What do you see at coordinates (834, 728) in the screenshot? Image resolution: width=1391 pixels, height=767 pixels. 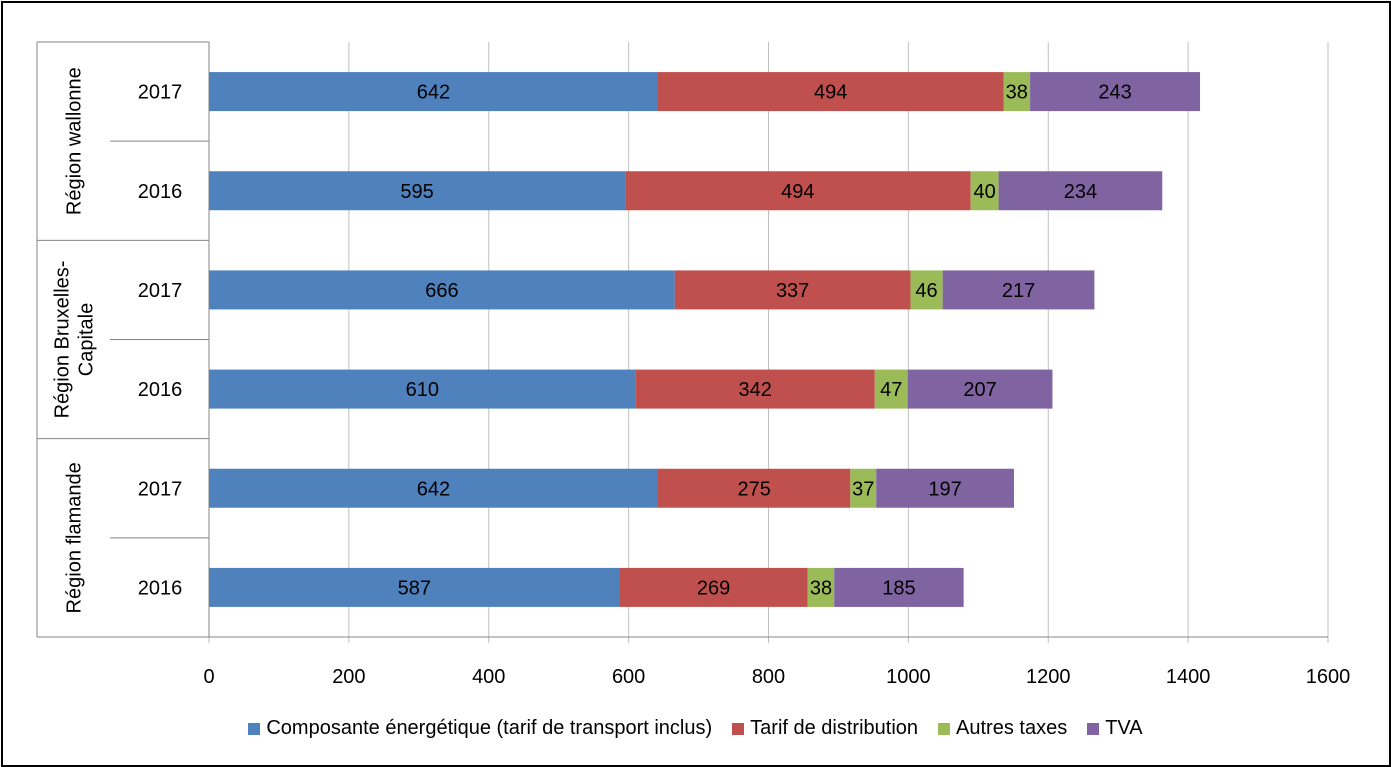 I see `legend-label: Tarif de distribution` at bounding box center [834, 728].